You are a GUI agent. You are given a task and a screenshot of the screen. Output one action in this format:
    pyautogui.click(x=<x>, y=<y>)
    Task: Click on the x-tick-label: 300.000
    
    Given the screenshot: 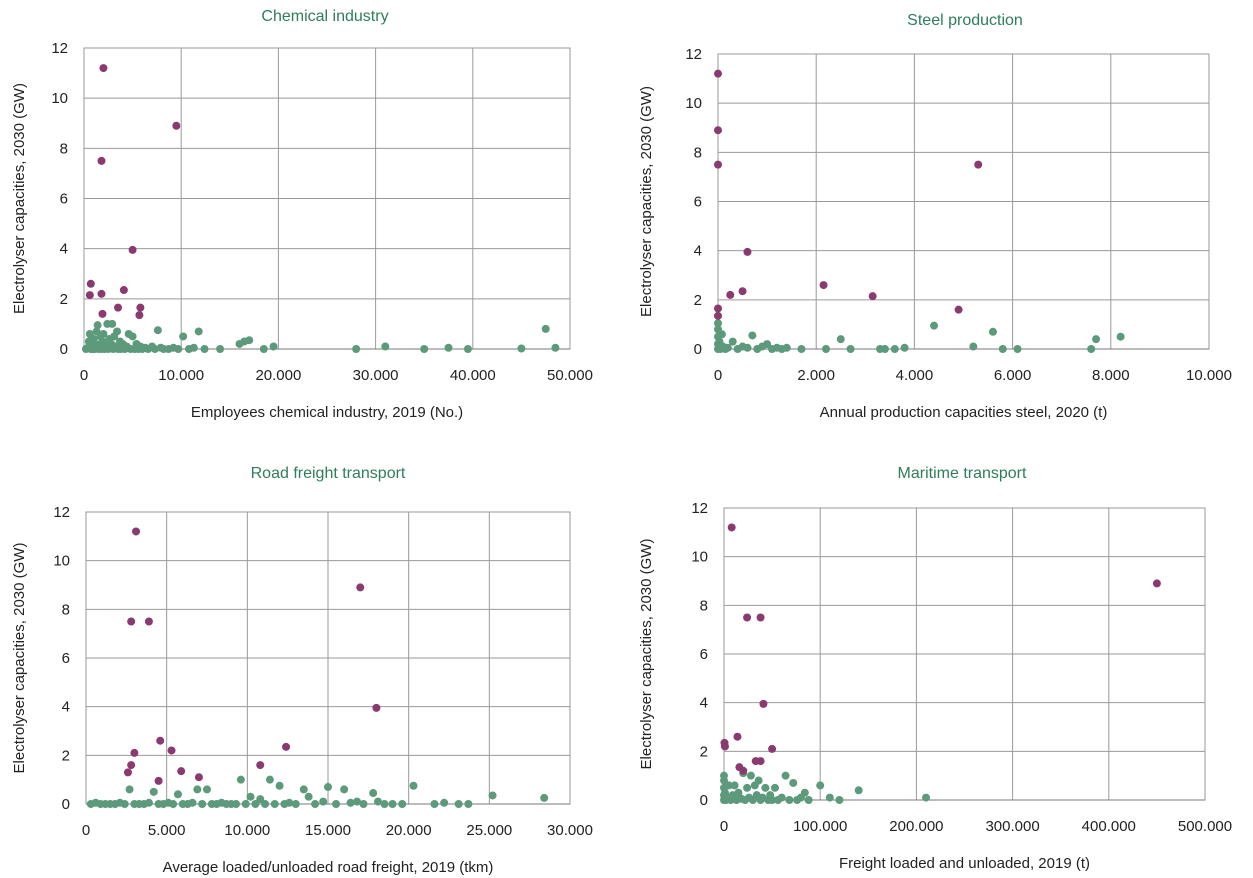 What is the action you would take?
    pyautogui.click(x=1012, y=826)
    